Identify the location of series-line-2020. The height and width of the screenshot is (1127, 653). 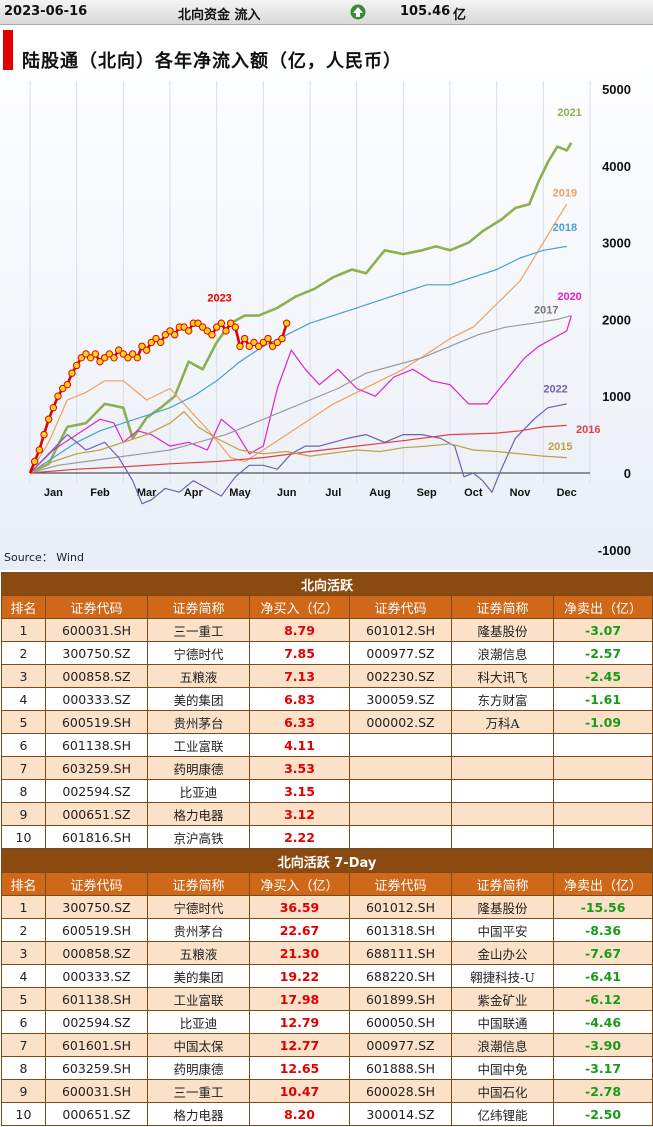
(300, 394).